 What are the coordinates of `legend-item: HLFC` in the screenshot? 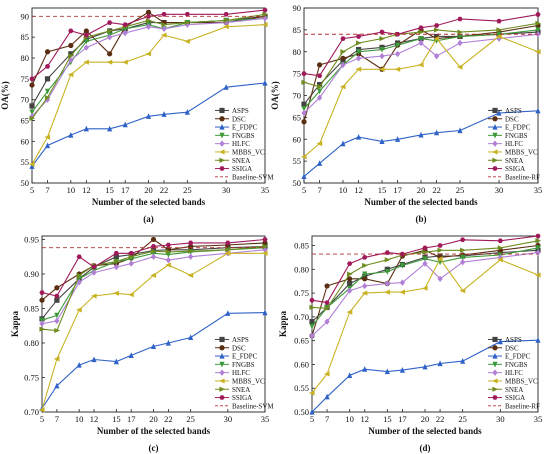 It's located at (505, 144).